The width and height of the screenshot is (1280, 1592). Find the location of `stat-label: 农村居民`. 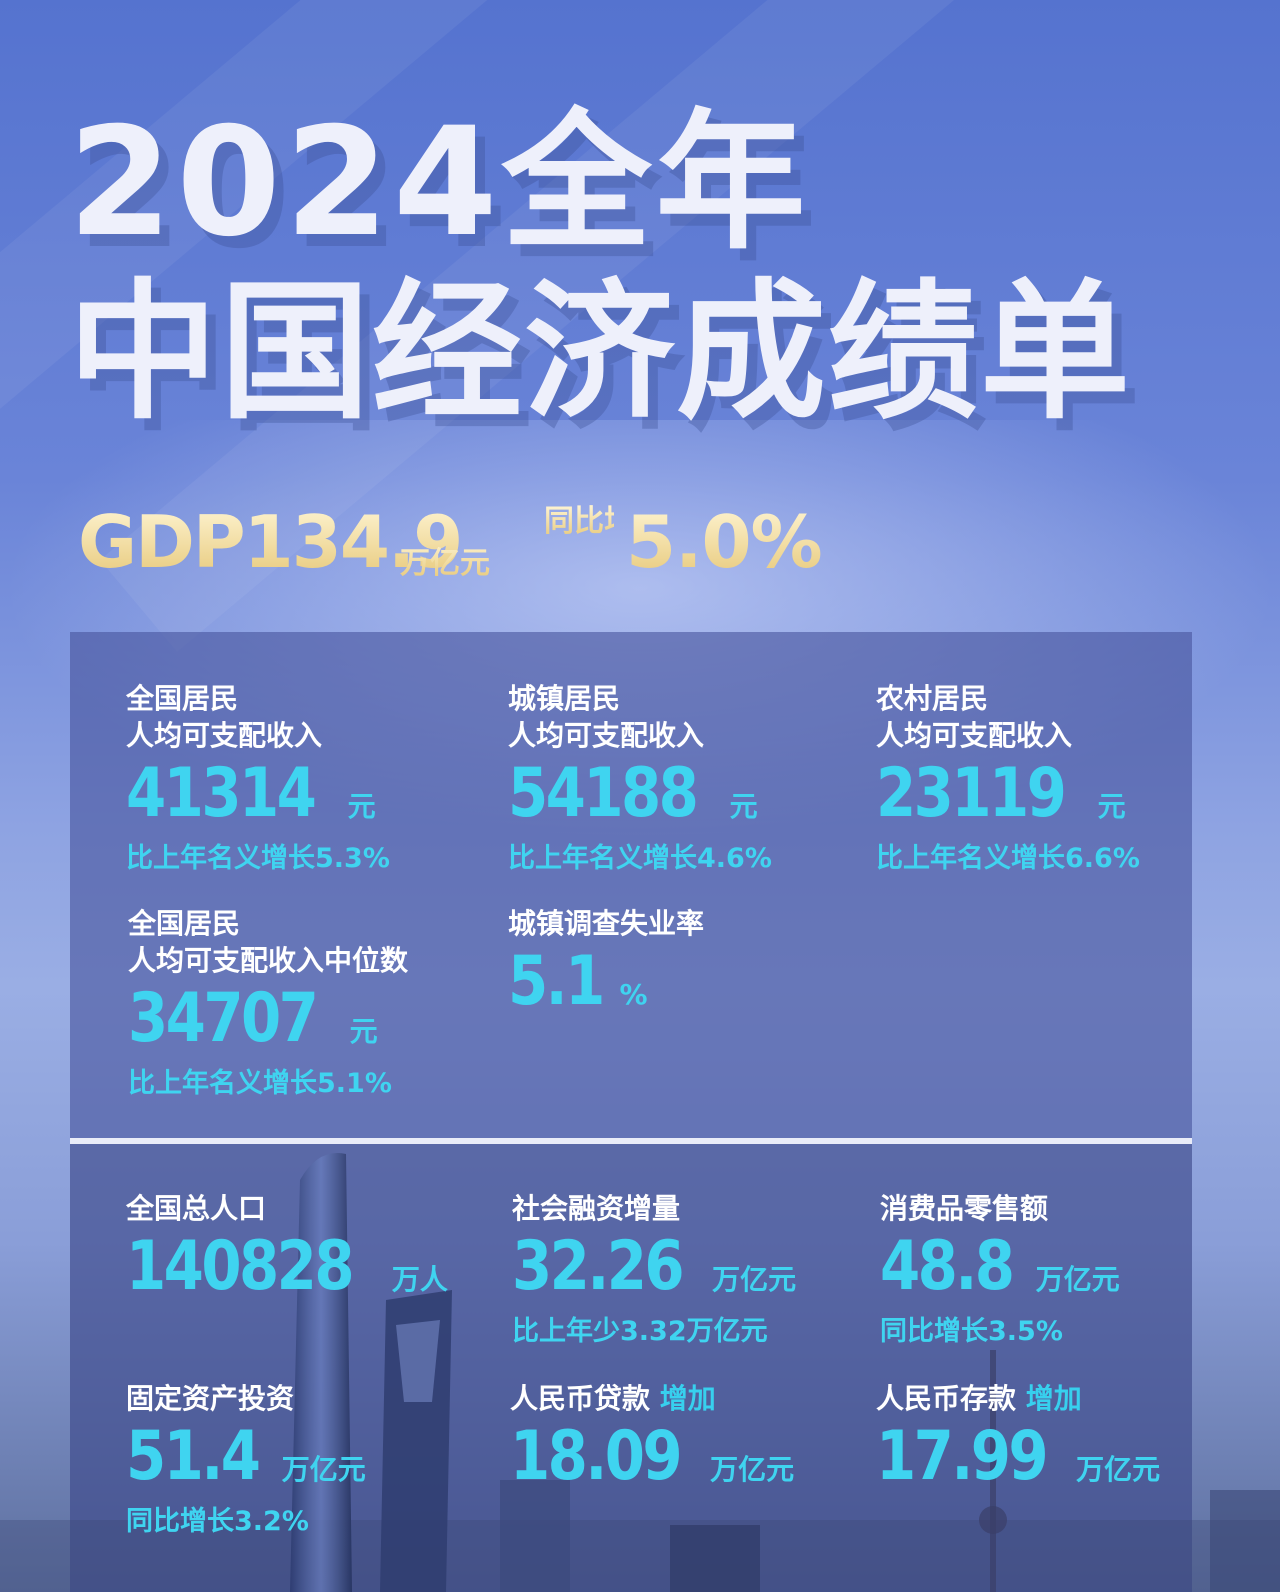

stat-label: 农村居民 is located at coordinates (1008, 698).